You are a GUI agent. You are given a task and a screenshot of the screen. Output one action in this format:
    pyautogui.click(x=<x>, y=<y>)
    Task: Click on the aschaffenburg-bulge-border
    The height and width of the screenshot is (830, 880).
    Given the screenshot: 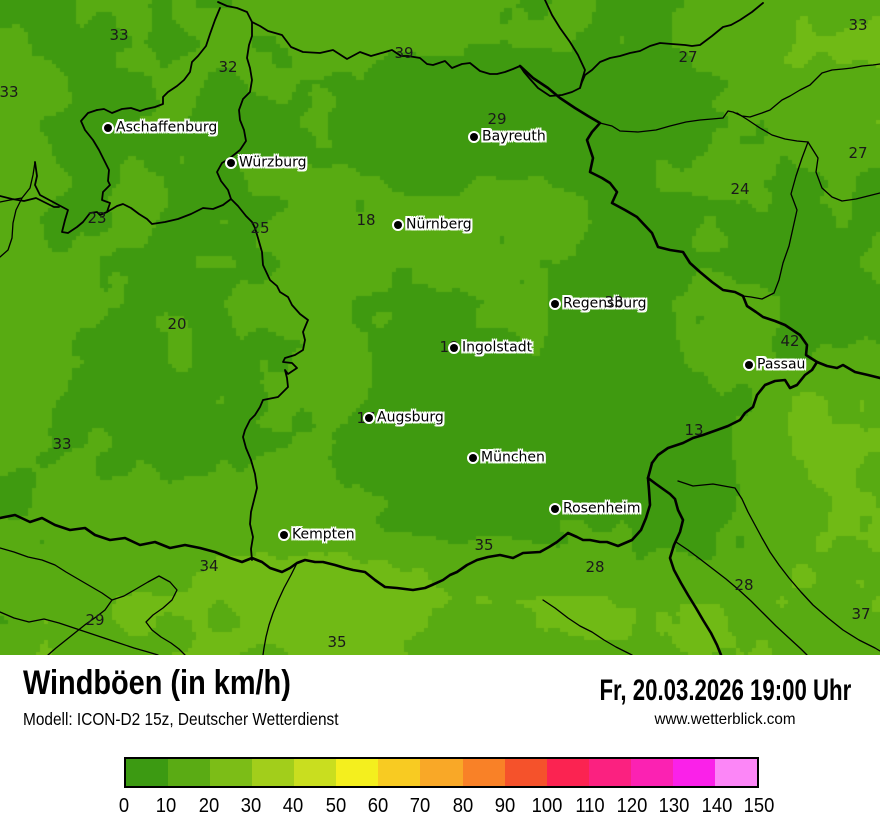 What is the action you would take?
    pyautogui.click(x=72, y=171)
    